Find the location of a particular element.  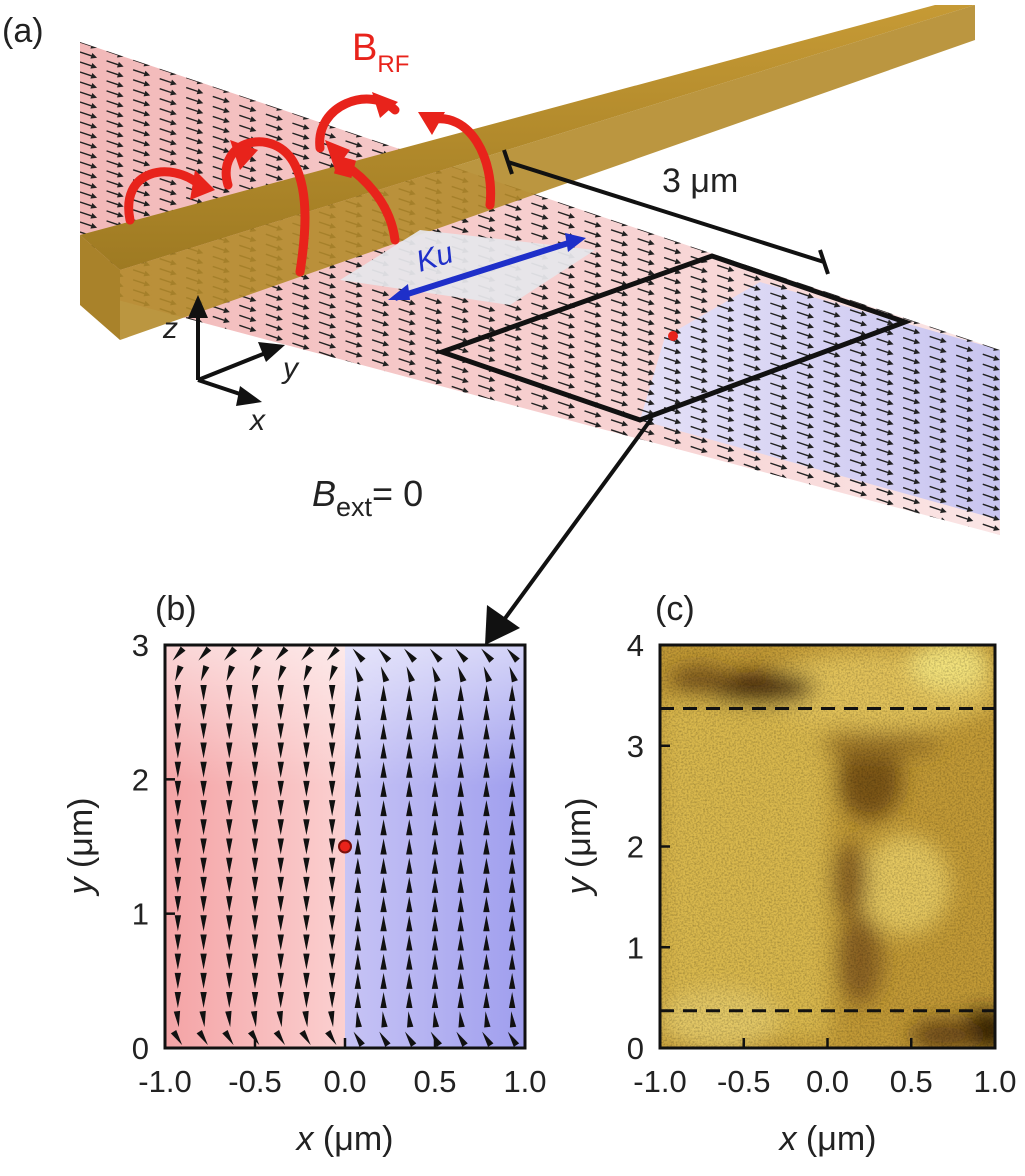

zoom-box is located at coordinates (673, 338).